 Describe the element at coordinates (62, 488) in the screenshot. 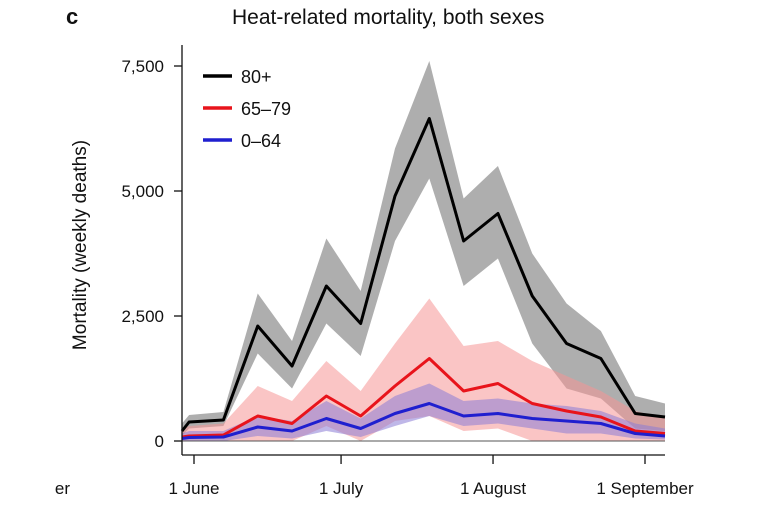

I see `x-tick-label: er` at that location.